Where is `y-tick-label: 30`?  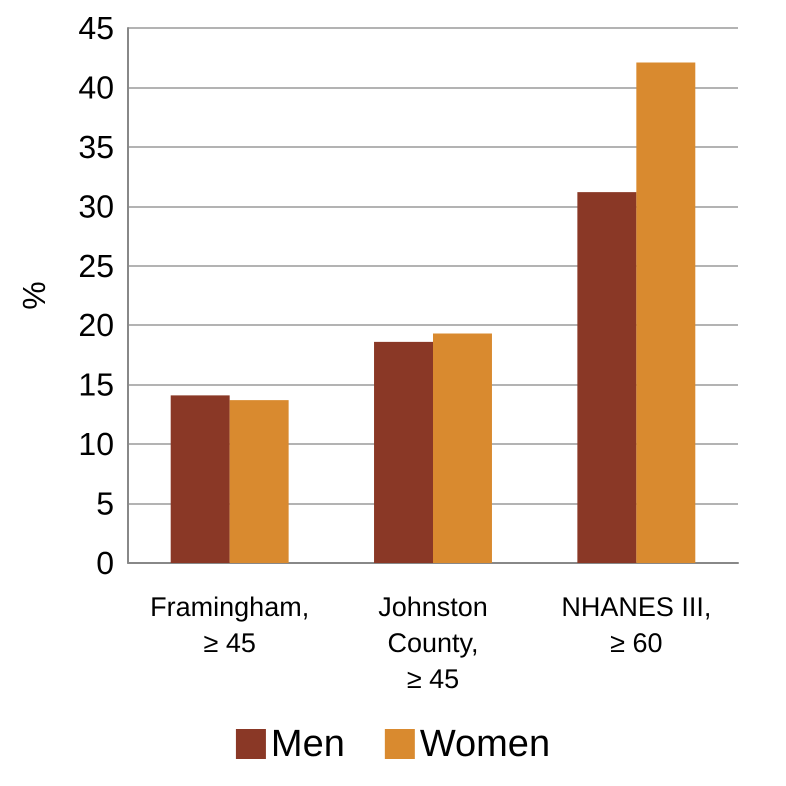 y-tick-label: 30 is located at coordinates (96, 206).